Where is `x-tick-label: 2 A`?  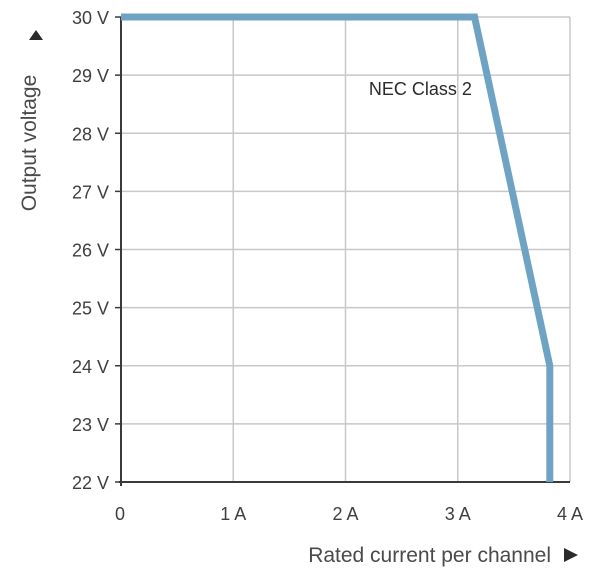
x-tick-label: 2 A is located at coordinates (345, 514).